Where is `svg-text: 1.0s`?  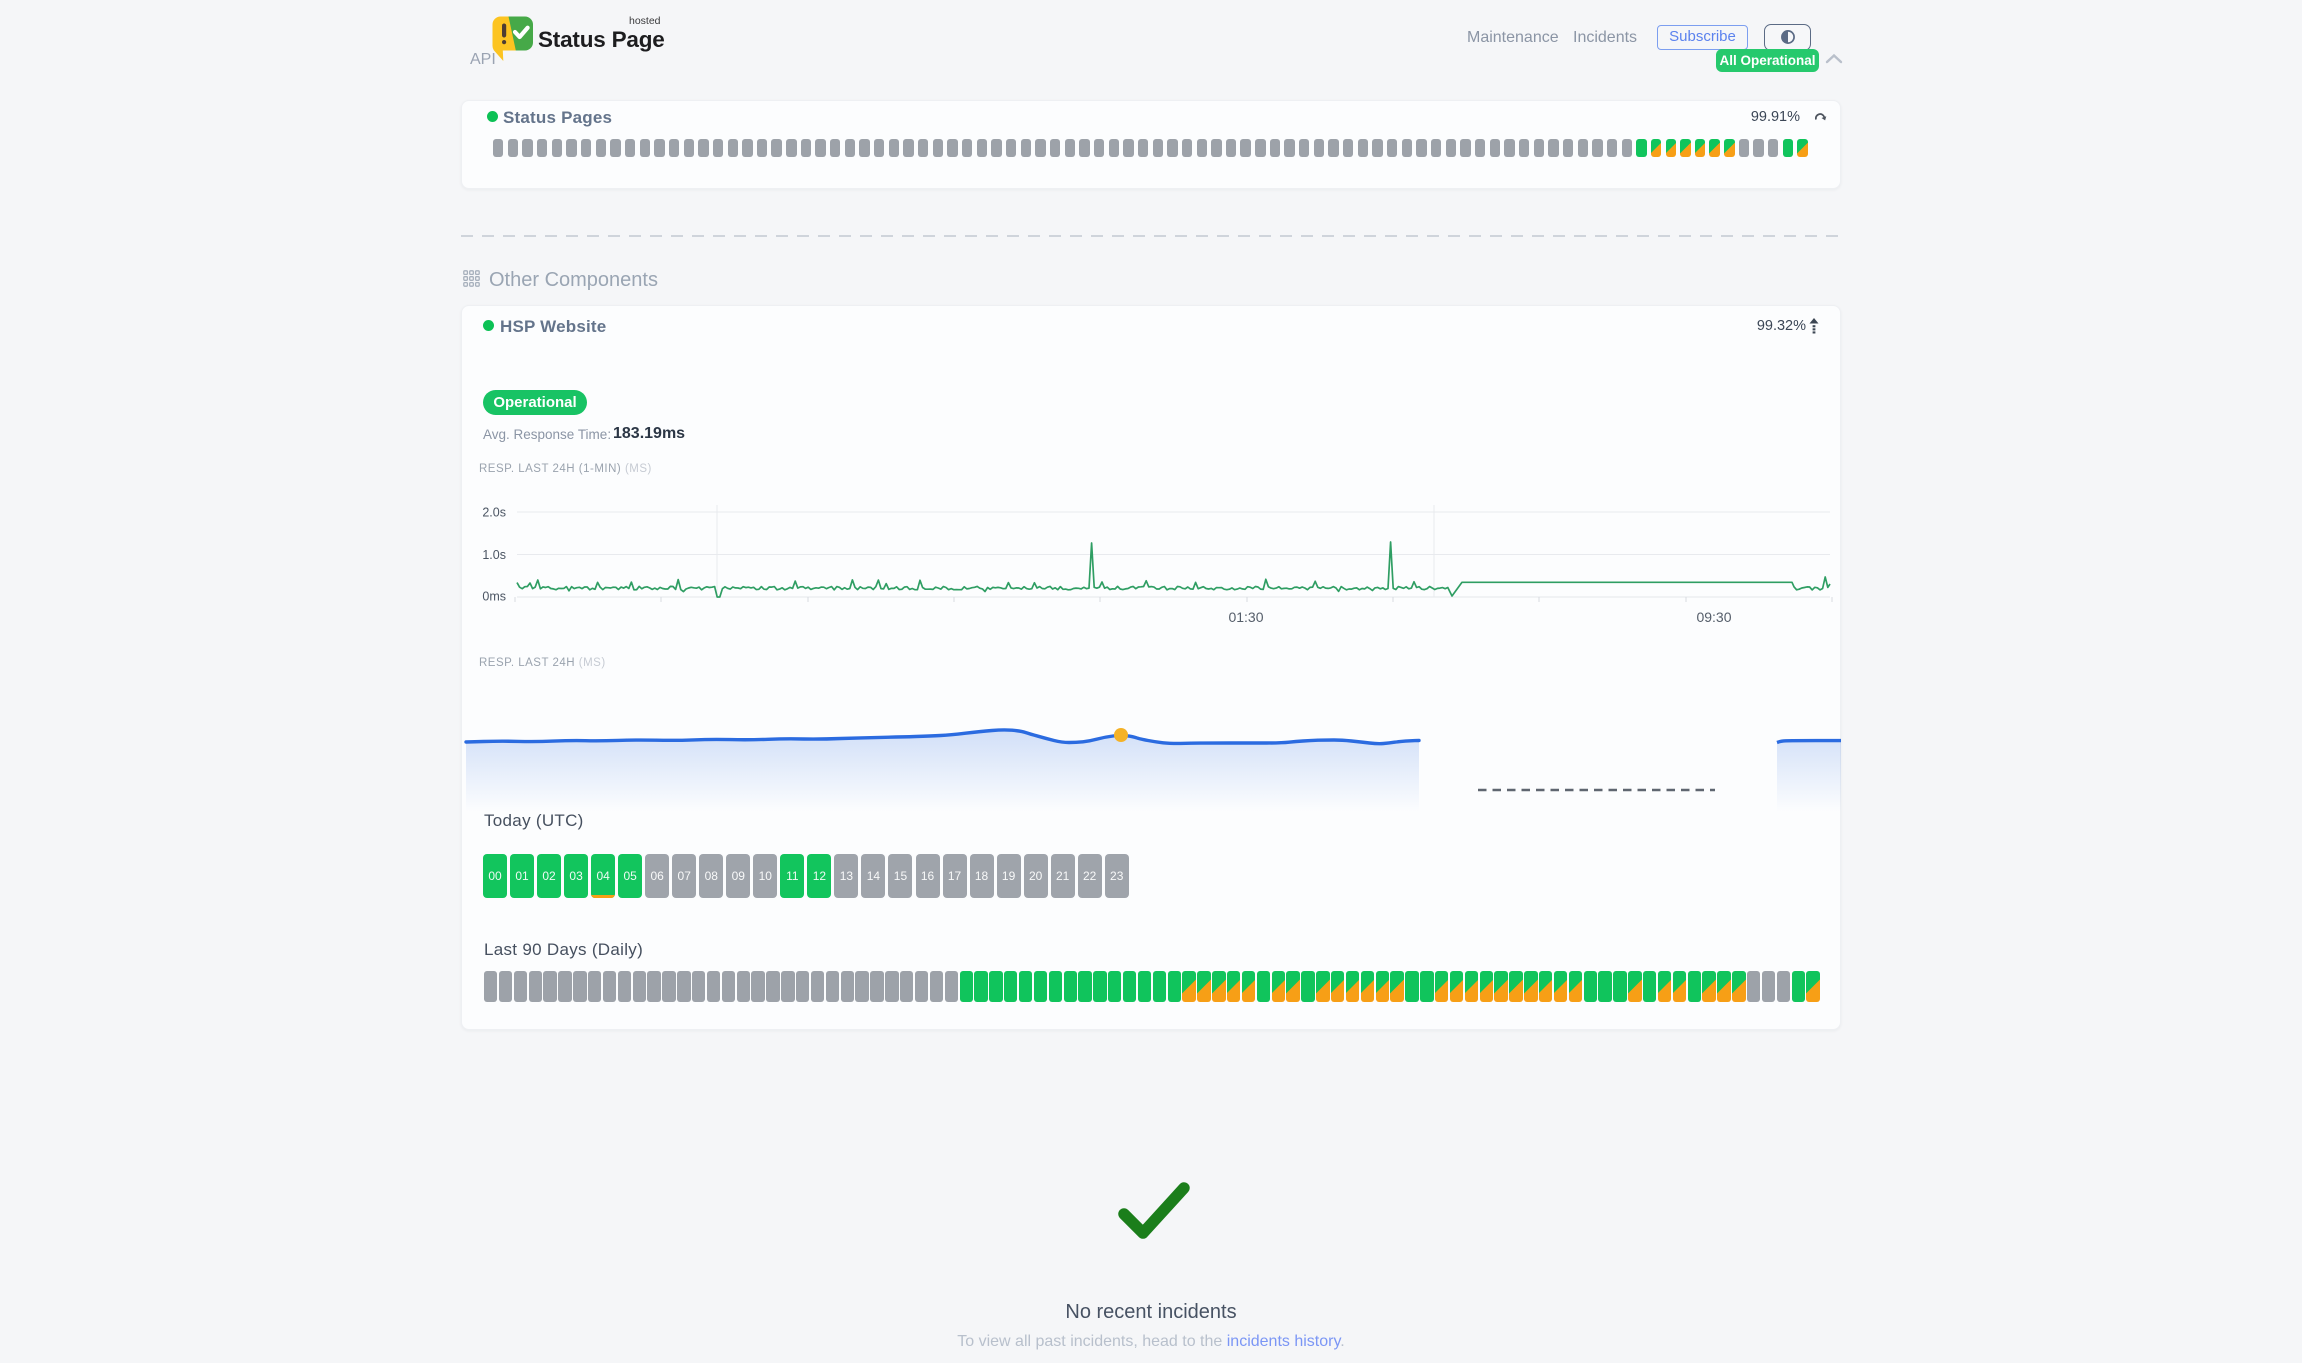
svg-text: 1.0s is located at coordinates (494, 555).